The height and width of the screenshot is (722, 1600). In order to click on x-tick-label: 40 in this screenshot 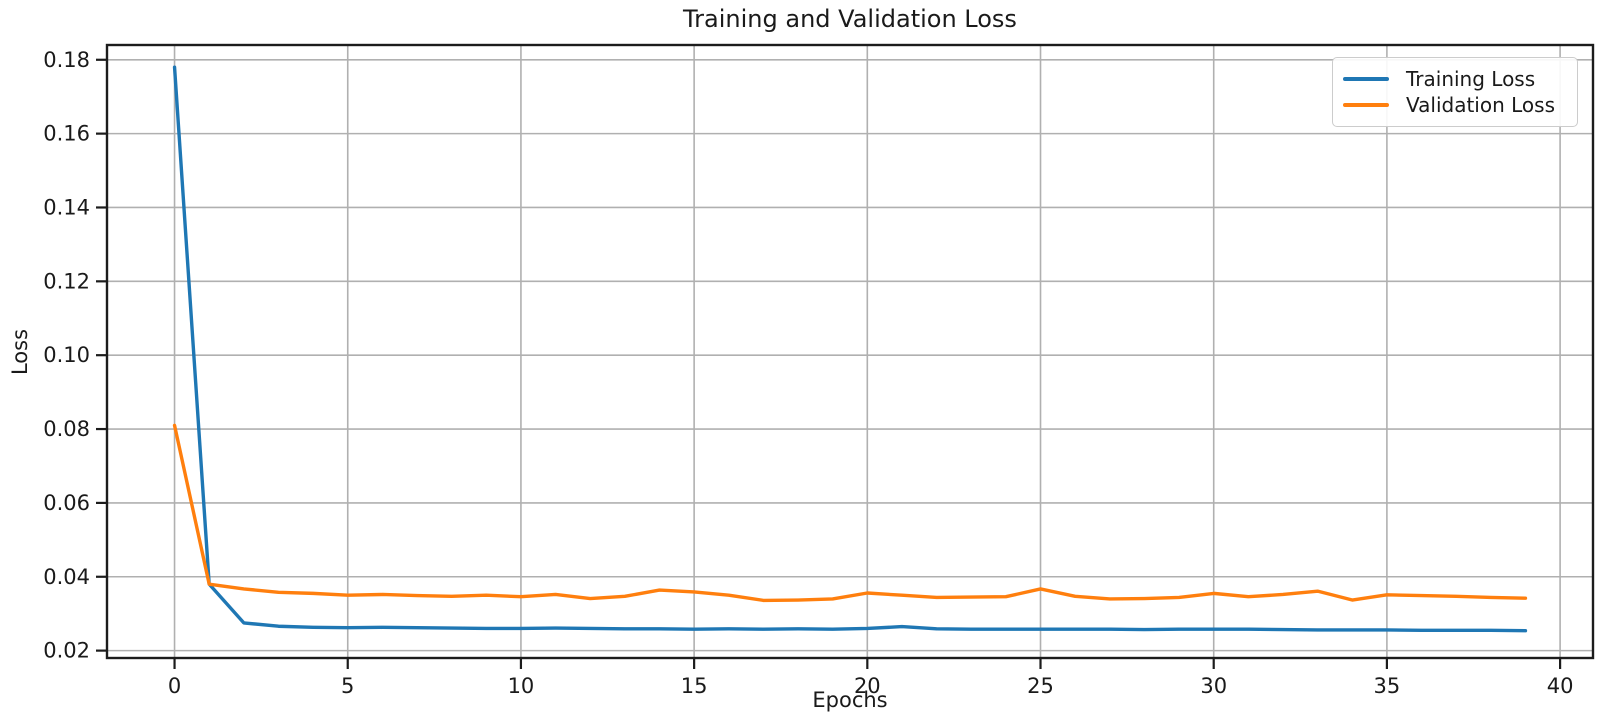, I will do `click(1560, 686)`.